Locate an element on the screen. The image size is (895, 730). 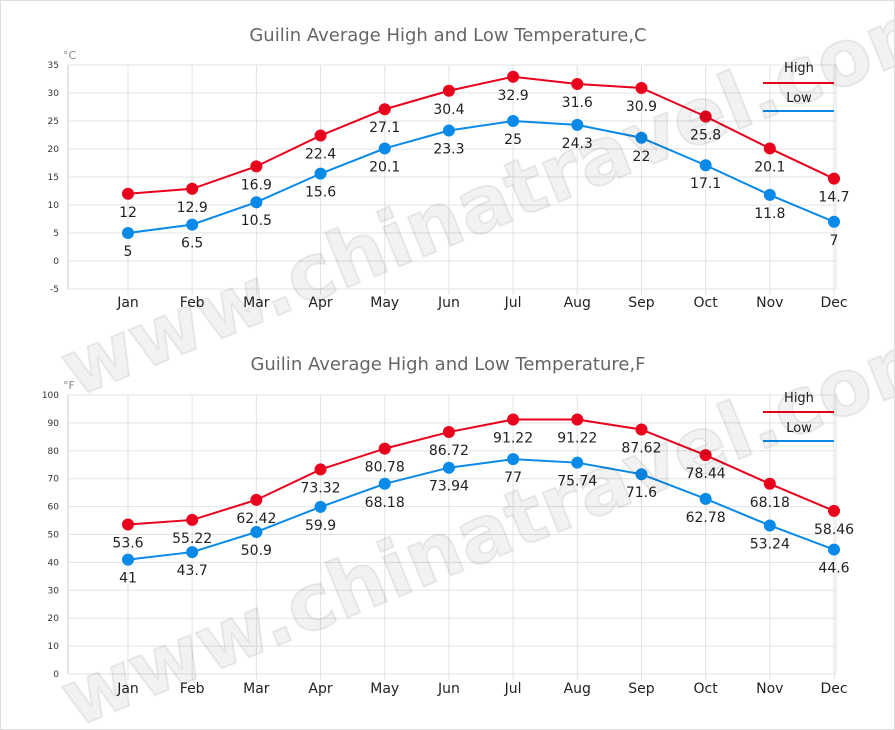
x-tick-label: Aug is located at coordinates (577, 303).